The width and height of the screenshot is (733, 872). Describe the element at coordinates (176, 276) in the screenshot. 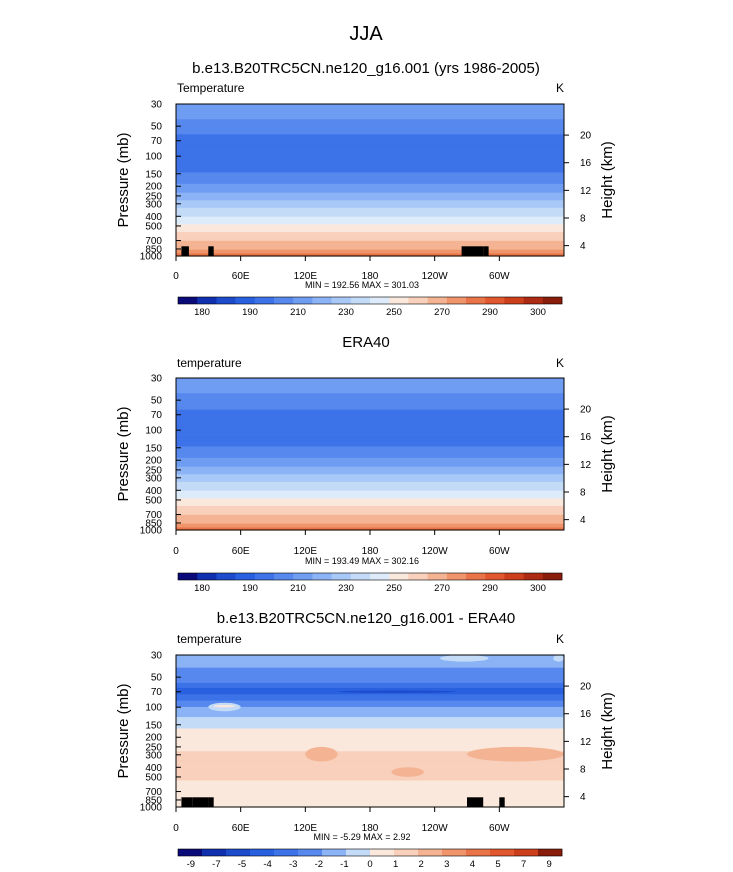

I see `longitude-tick-label: 0` at that location.